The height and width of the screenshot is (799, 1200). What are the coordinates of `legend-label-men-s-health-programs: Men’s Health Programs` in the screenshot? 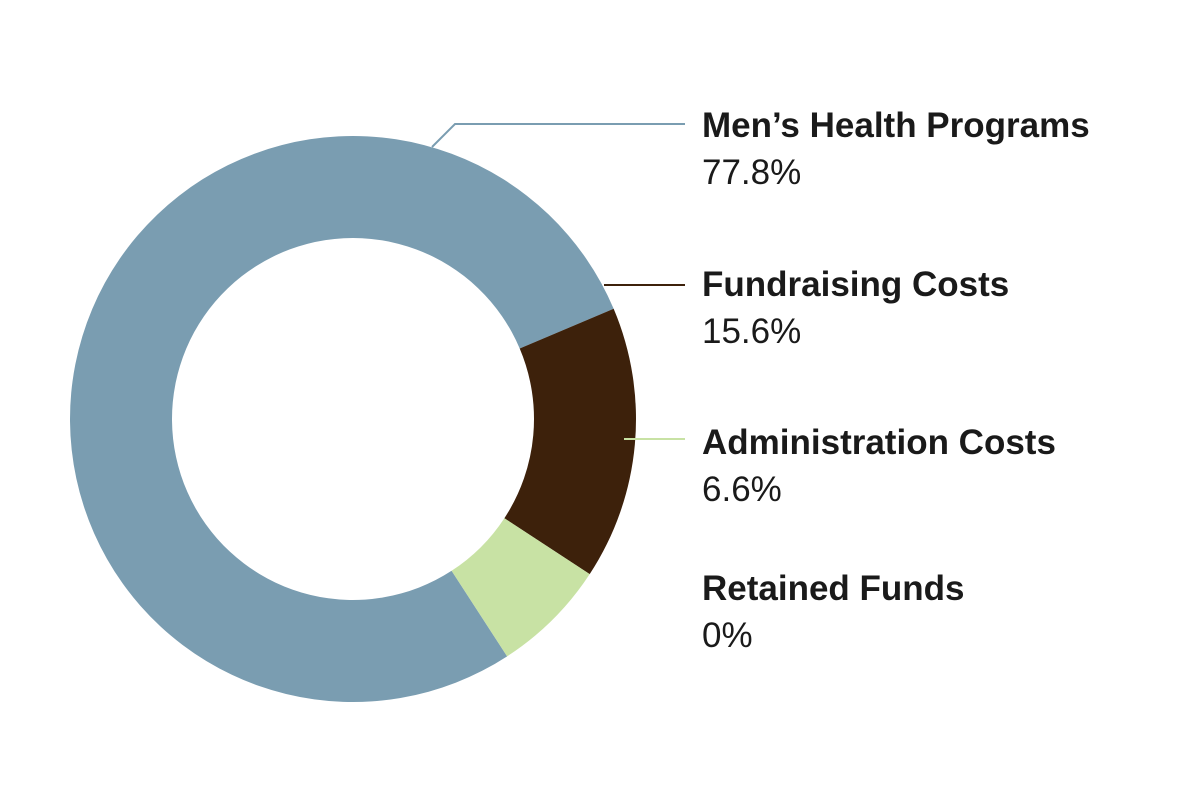 It's located at (896, 125).